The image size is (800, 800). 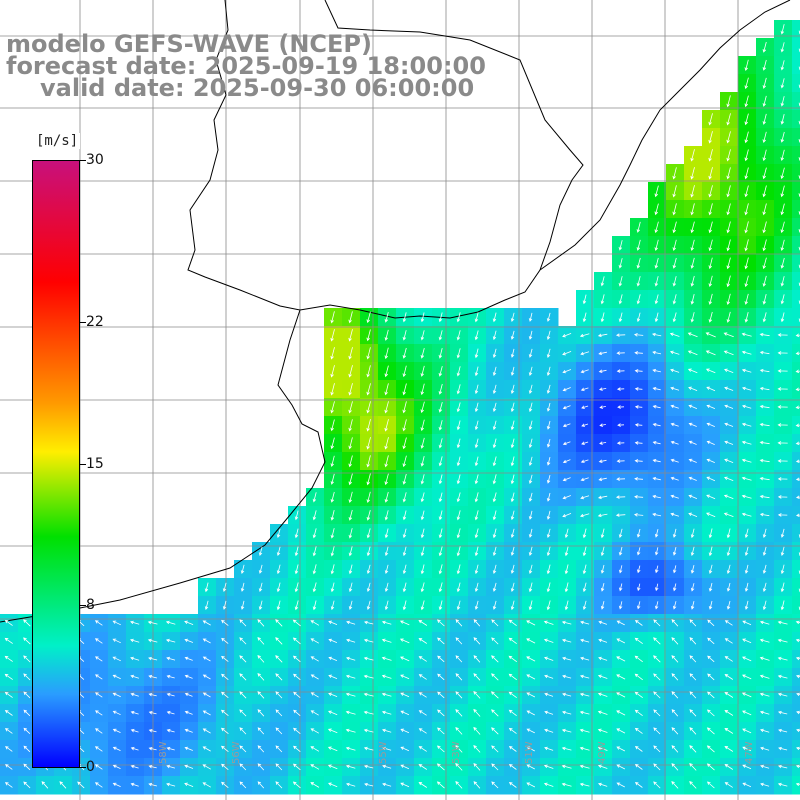 What do you see at coordinates (749, 752) in the screenshot?
I see `longitude-label: 47W` at bounding box center [749, 752].